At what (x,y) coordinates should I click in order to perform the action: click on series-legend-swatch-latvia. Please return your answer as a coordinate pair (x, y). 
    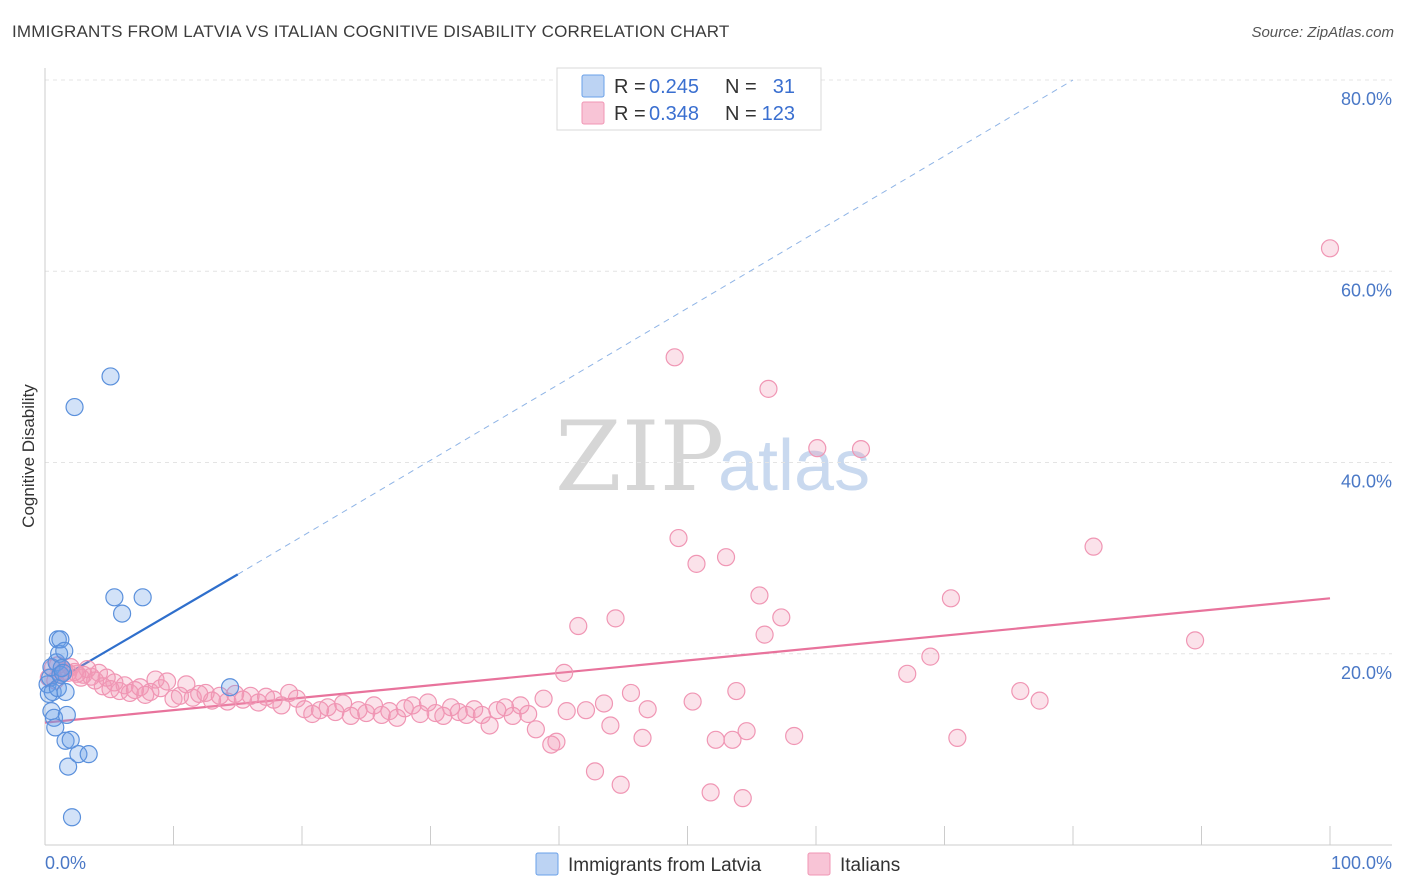
    Looking at the image, I should click on (547, 864).